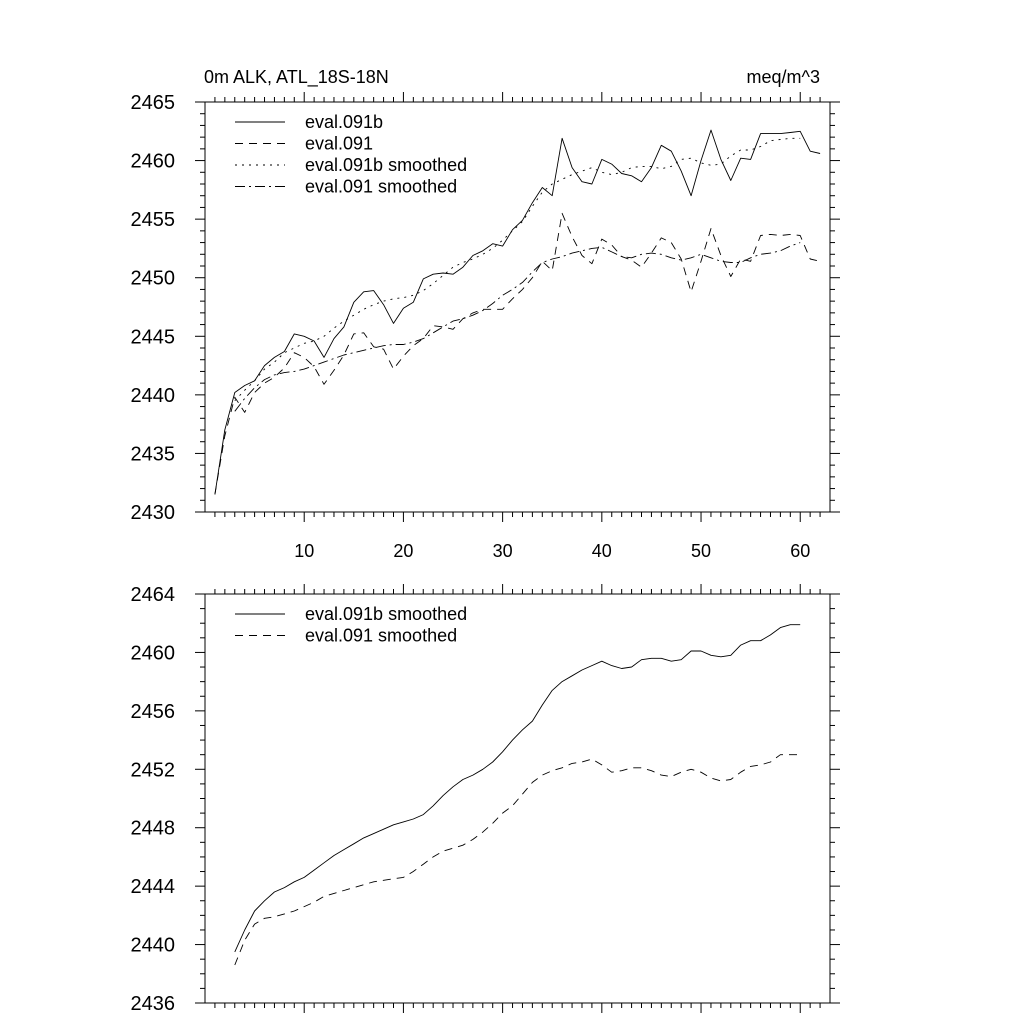 This screenshot has height=1024, width=1024. Describe the element at coordinates (153, 829) in the screenshot. I see `y-tick-label: 2448` at that location.